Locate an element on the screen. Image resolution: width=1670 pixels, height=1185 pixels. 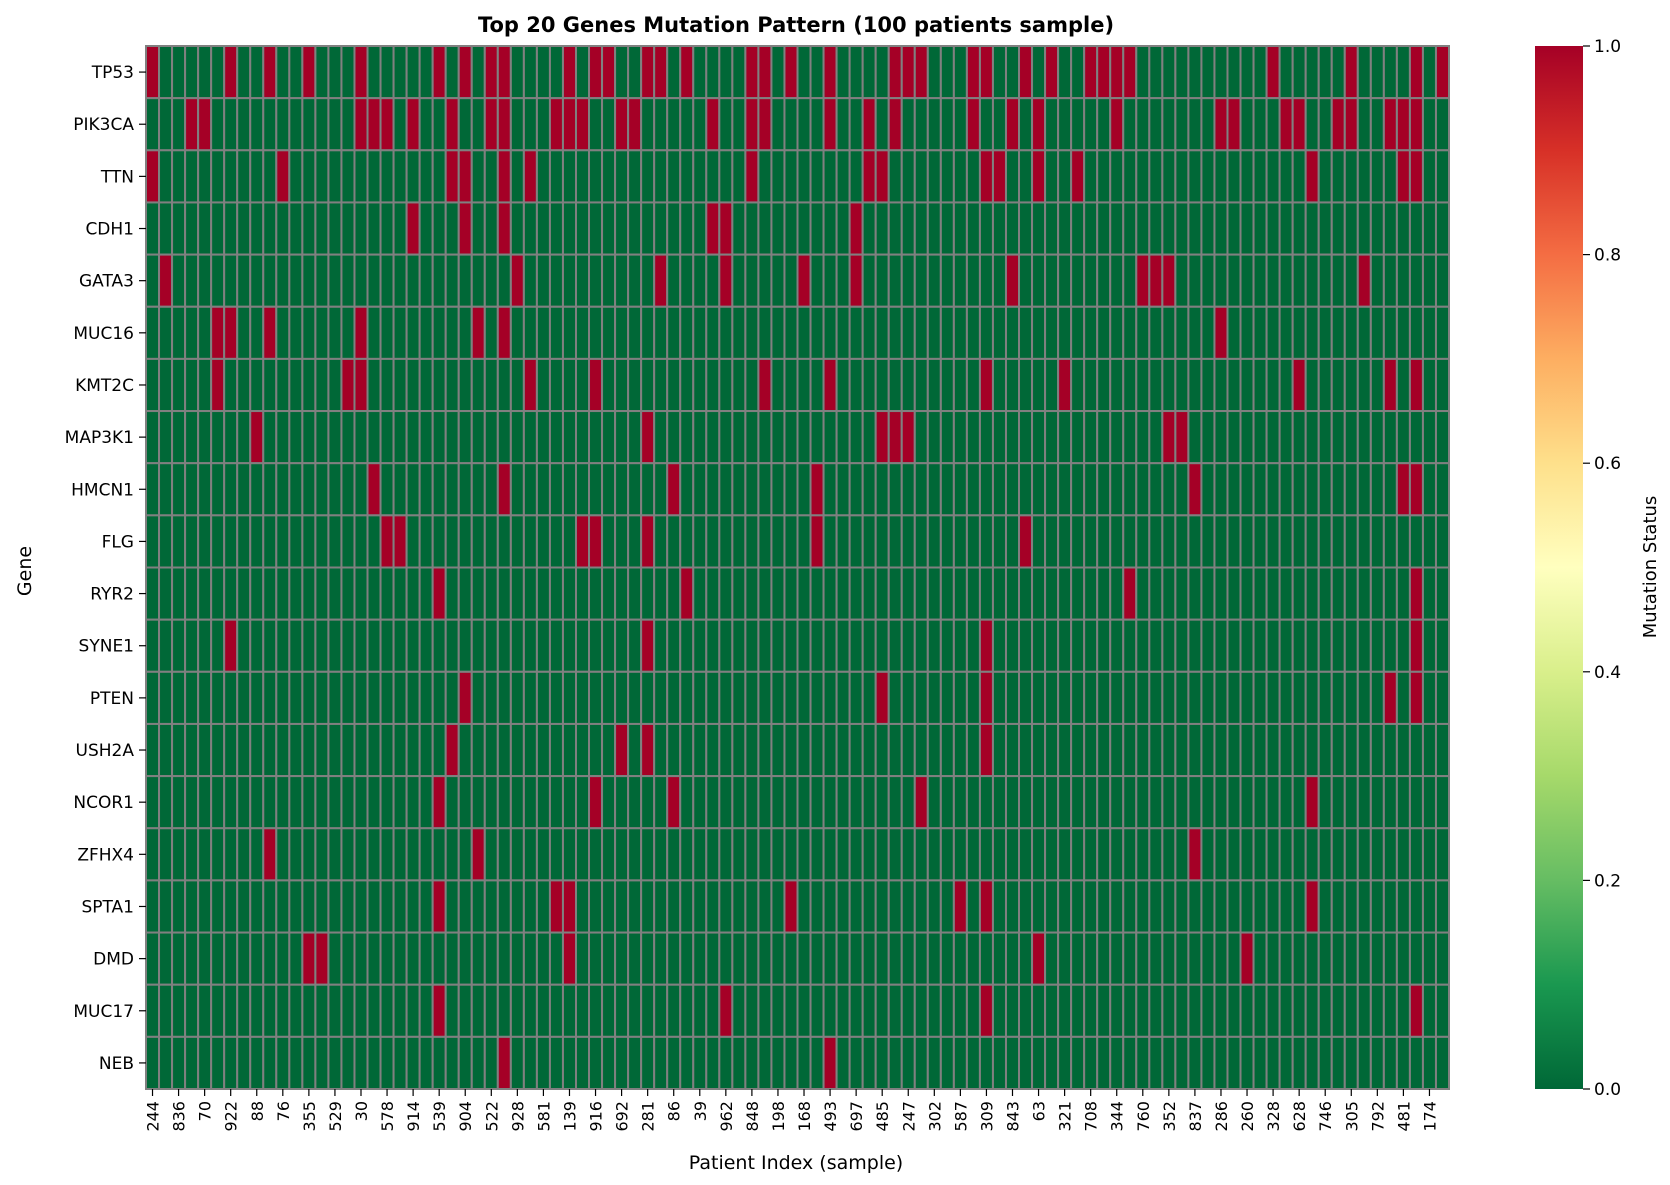
x-tick-label: 962 is located at coordinates (726, 1116).